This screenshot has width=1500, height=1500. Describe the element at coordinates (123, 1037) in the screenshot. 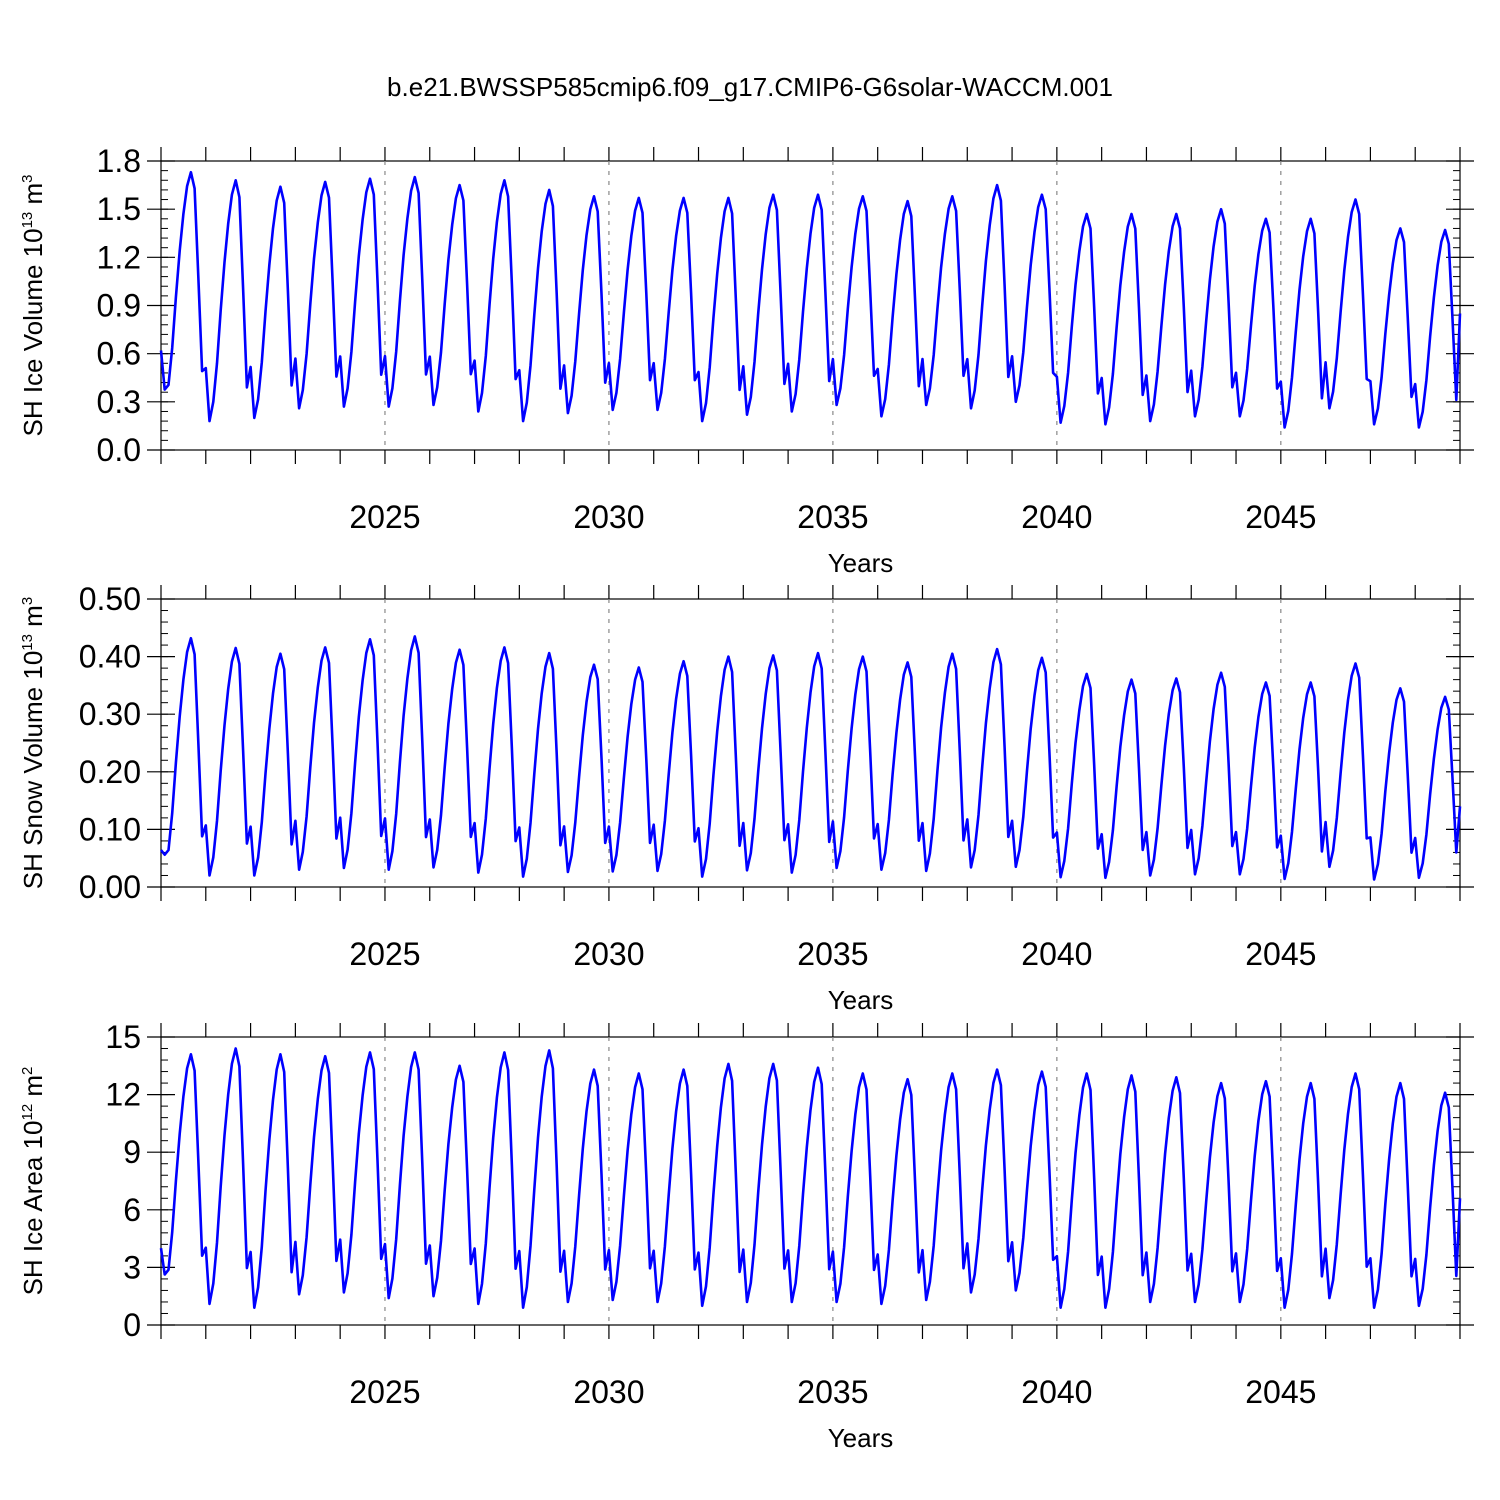

I see `y-tick-label: 15` at that location.